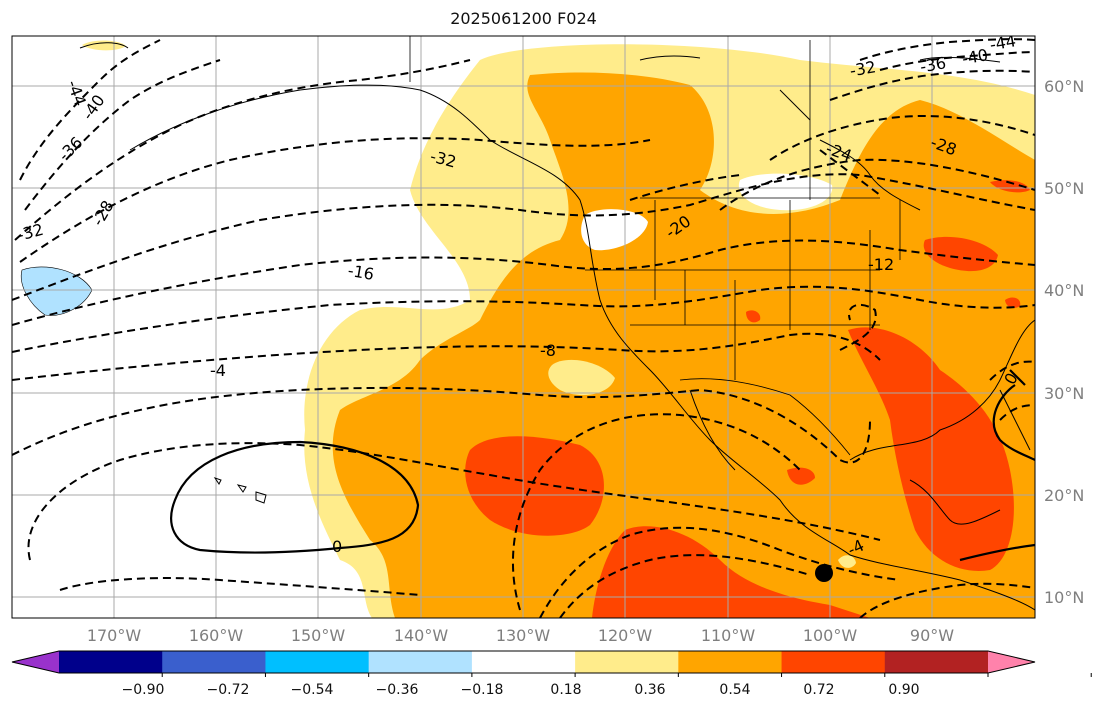  Describe the element at coordinates (312, 690) in the screenshot. I see `colorbar-label: −0.54` at that location.